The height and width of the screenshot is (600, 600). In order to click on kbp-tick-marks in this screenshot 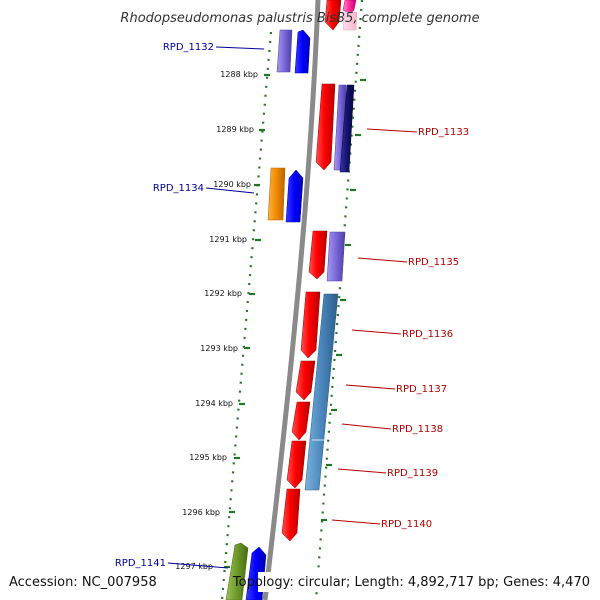, I will do `click(247, 321)`.